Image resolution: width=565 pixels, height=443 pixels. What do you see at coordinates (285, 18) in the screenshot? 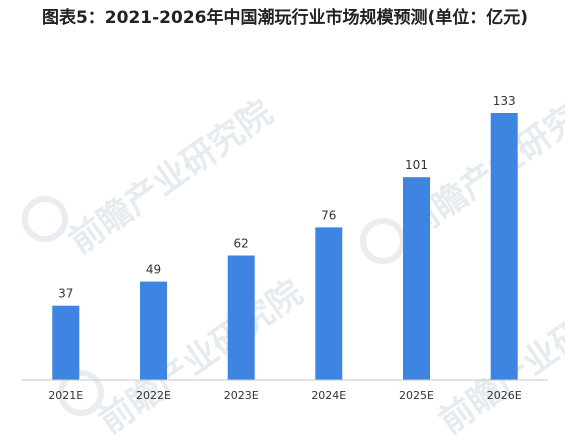
I see `chart-title: 图表5：2021-2026年中国潮玩行业市场规模预测(单位：亿元)` at bounding box center [285, 18].